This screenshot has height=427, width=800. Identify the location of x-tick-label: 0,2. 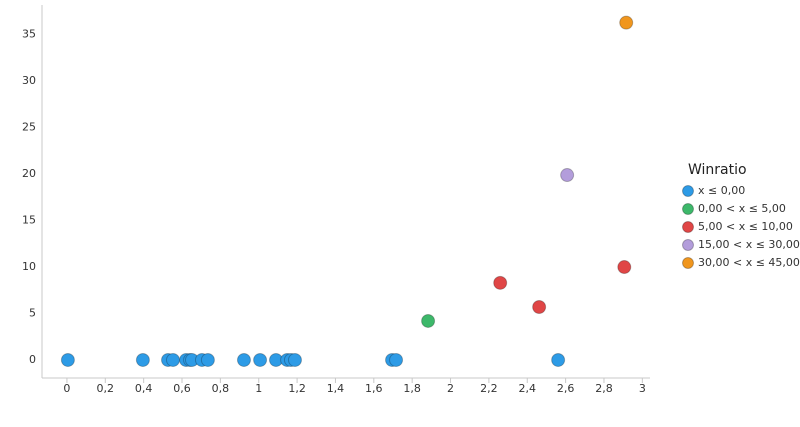
(106, 388).